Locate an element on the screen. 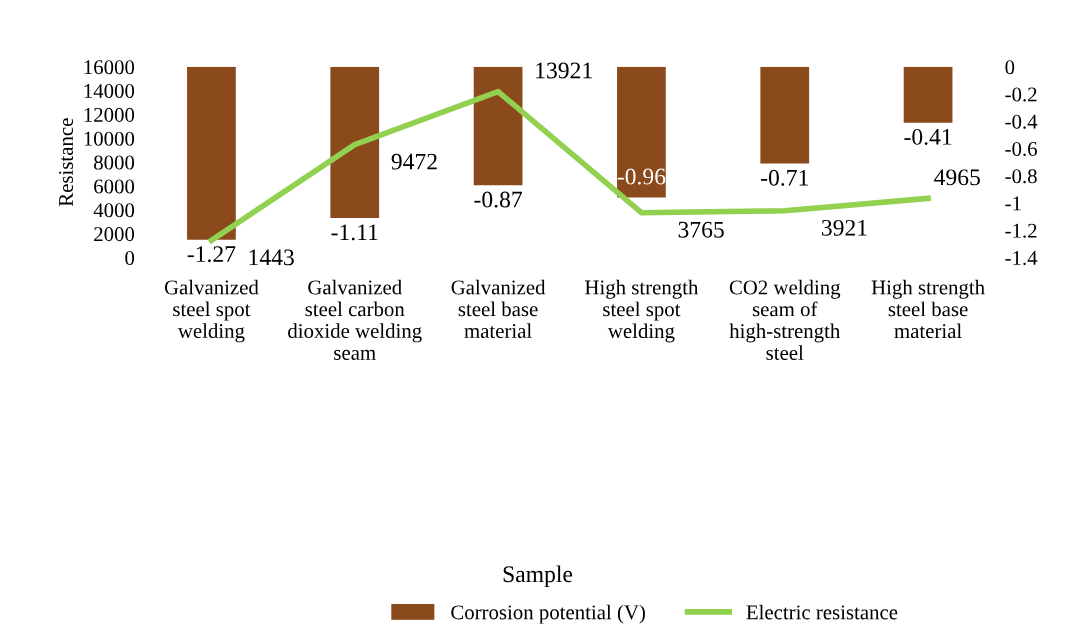  data-label: -0.71 is located at coordinates (784, 177).